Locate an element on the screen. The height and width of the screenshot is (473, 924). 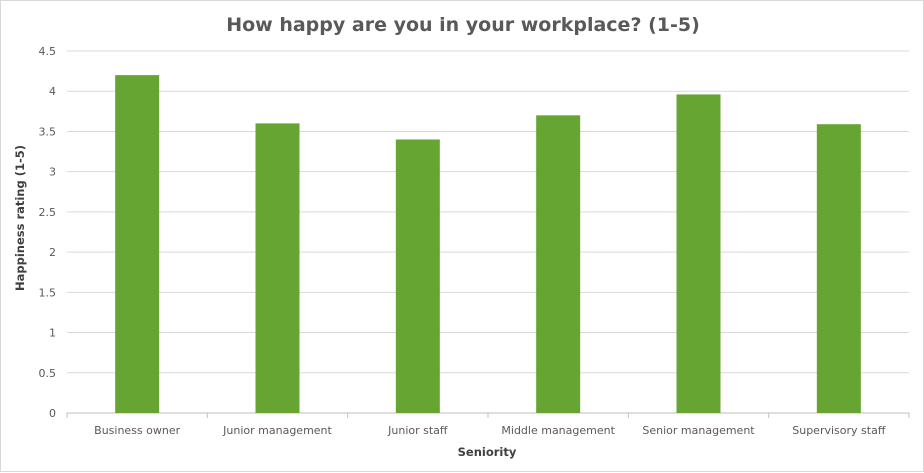
y-tick-label: 3.5 is located at coordinates (48, 131).